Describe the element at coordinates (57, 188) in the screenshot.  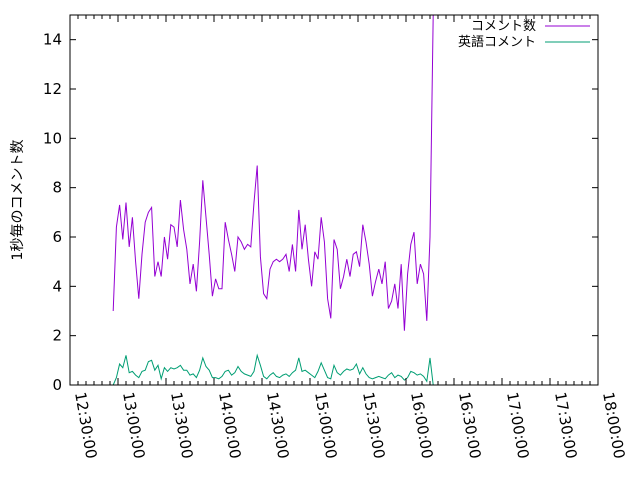
I see `y-tick-label: 8` at that location.